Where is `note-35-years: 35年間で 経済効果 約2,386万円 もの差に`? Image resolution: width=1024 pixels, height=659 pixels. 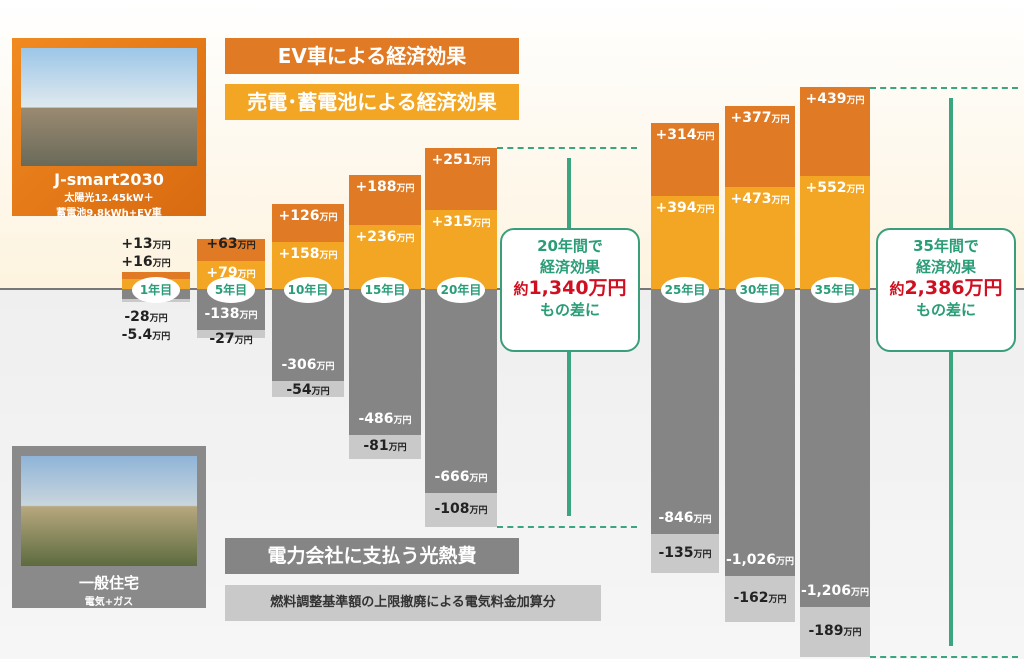 note-35-years: 35年間で 経済効果 約2,386万円 もの差に is located at coordinates (946, 290).